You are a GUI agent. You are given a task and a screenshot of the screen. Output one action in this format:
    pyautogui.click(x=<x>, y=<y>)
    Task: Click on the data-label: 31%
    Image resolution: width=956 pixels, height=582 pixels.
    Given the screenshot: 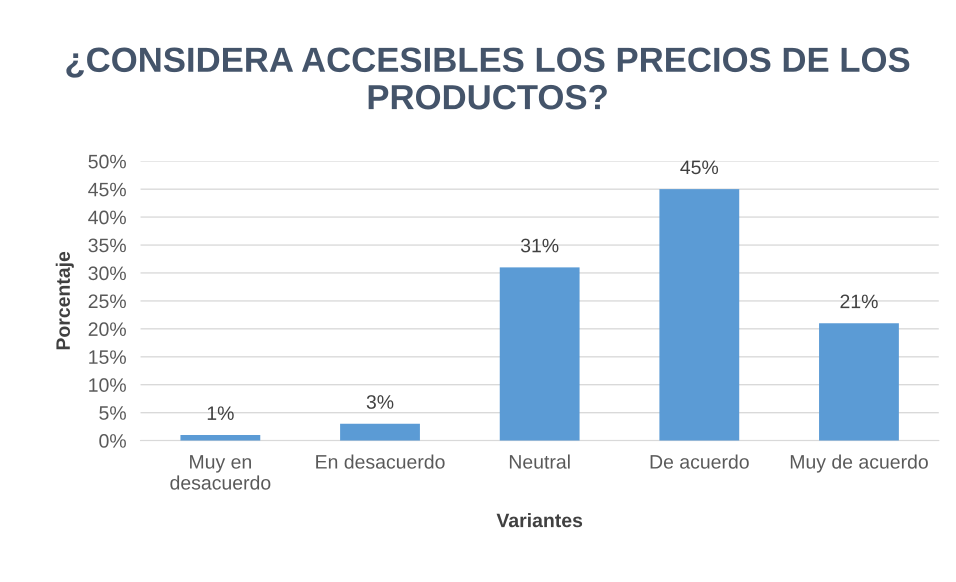 What is the action you would take?
    pyautogui.click(x=539, y=245)
    